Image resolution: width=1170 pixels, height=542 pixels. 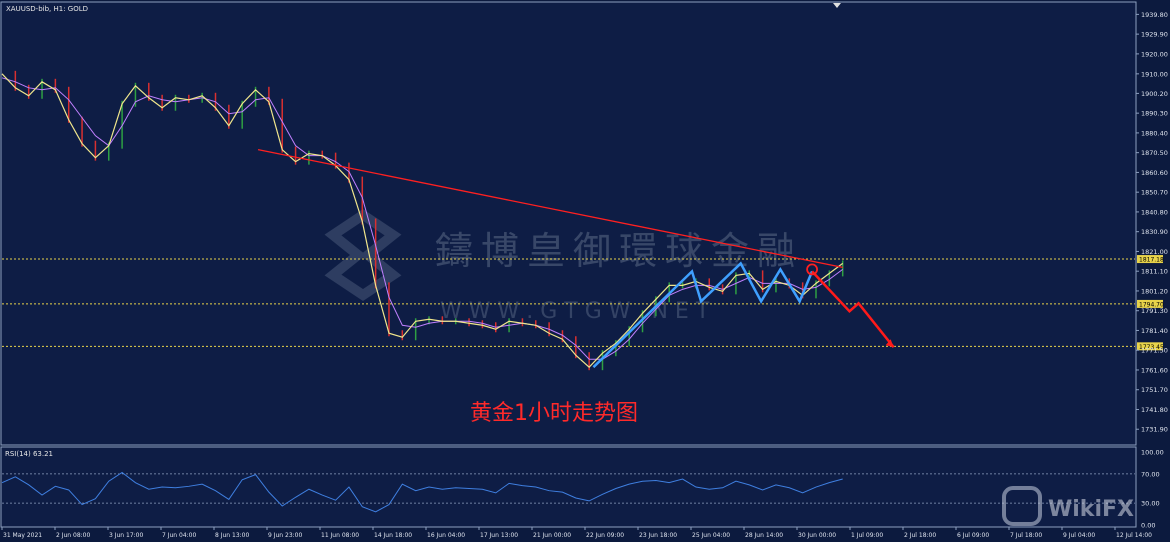 What do you see at coordinates (179, 535) in the screenshot?
I see `x-tick-label: 7 Jun 04:00` at bounding box center [179, 535].